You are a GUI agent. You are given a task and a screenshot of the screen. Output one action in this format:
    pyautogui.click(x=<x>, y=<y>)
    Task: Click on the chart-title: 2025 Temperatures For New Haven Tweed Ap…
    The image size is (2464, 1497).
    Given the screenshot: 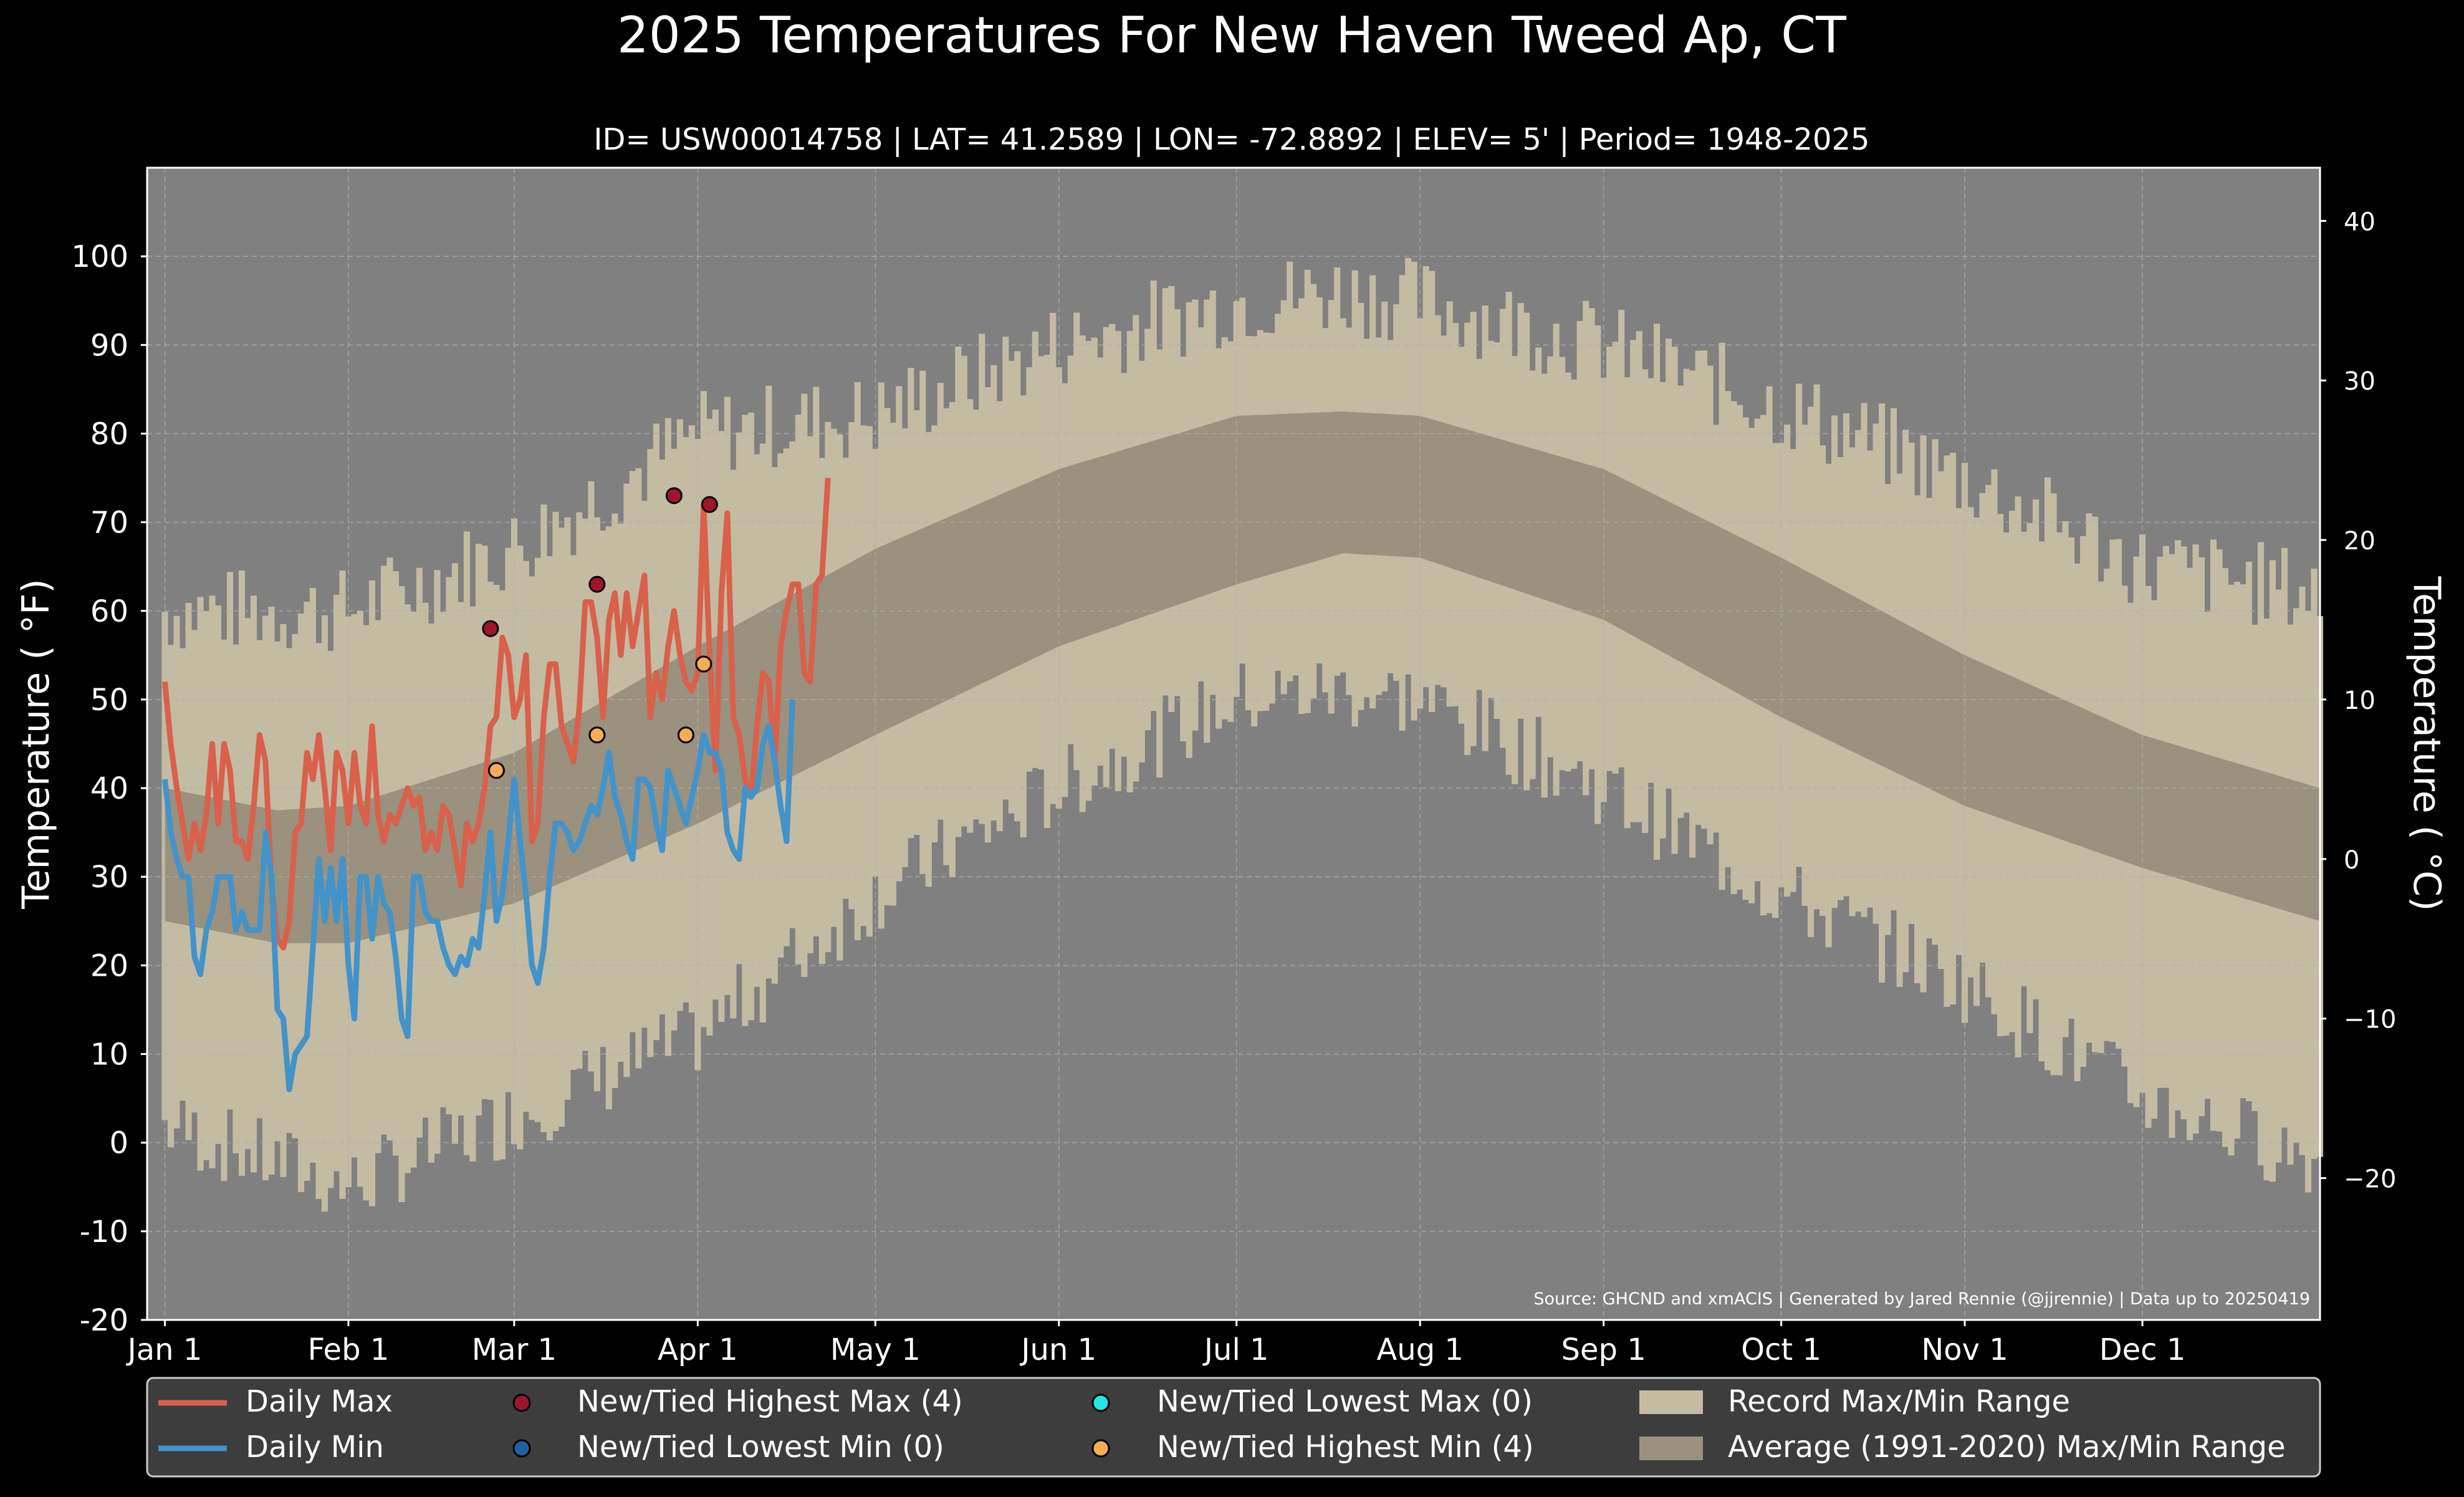 What is the action you would take?
    pyautogui.click(x=1232, y=35)
    